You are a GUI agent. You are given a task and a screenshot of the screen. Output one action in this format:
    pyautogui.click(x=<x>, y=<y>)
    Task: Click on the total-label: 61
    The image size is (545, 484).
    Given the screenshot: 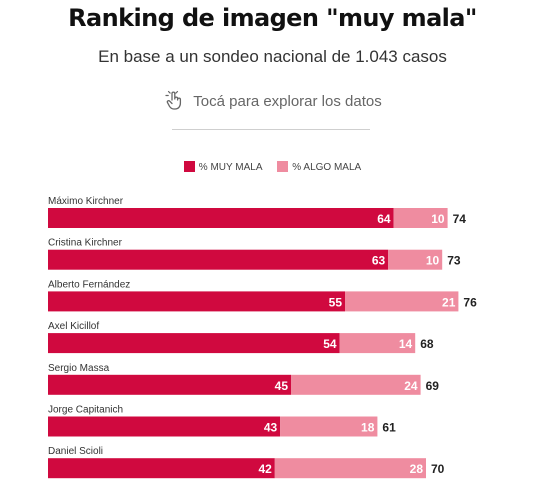 What is the action you would take?
    pyautogui.click(x=389, y=428)
    